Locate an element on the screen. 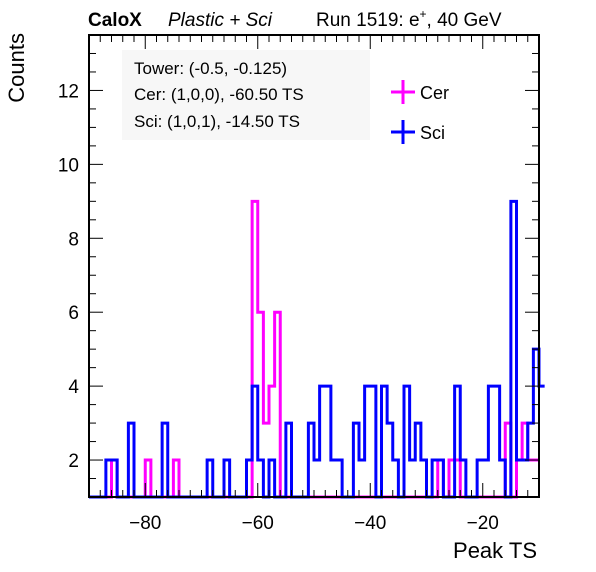 The width and height of the screenshot is (596, 572). chart-title-detector: Plastic + Sci is located at coordinates (220, 20).